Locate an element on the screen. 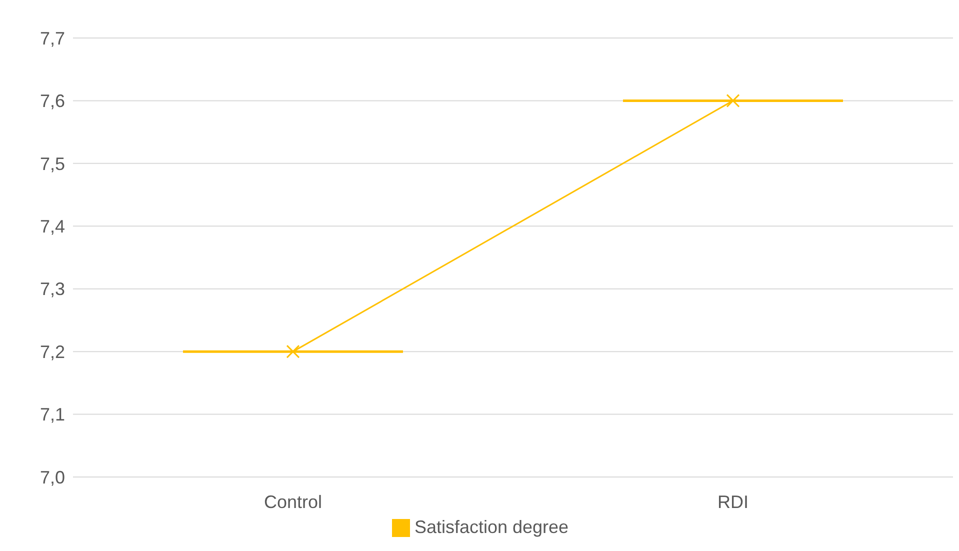 Image resolution: width=959 pixels, height=551 pixels. y-tick-label: 7,4 is located at coordinates (52, 226).